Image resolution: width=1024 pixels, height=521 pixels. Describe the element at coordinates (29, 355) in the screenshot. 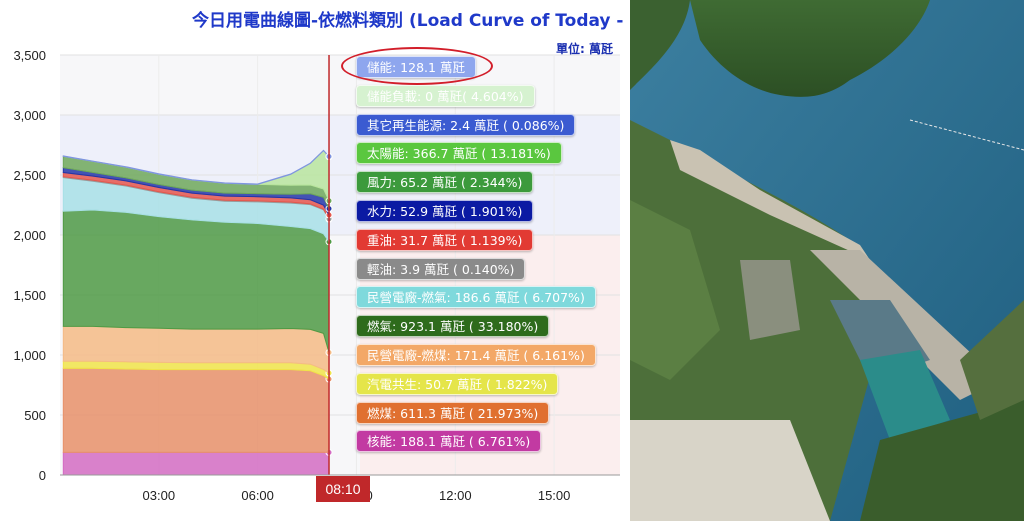

I see `y-tick-label: 1,000` at that location.